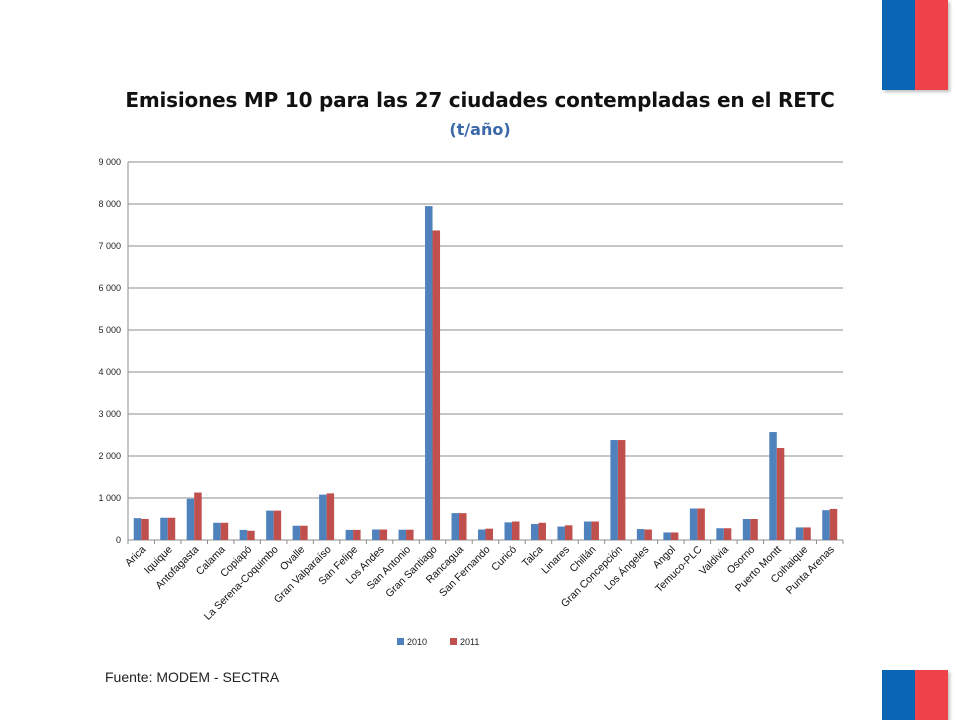 The width and height of the screenshot is (960, 720). I want to click on legend-label: 2011, so click(469, 642).